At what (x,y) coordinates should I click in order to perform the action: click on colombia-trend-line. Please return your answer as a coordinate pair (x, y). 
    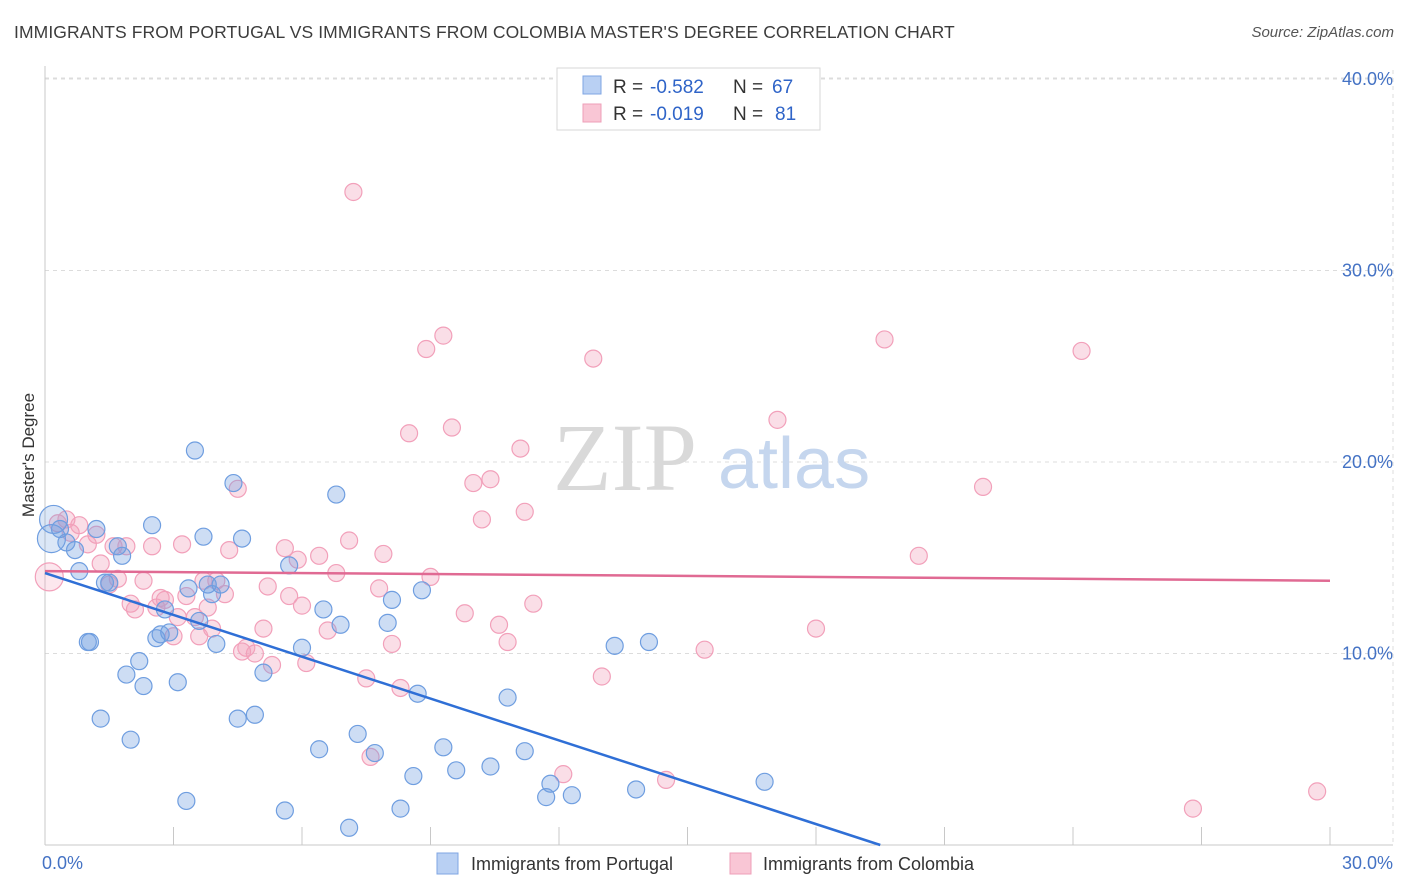
    Looking at the image, I should click on (687, 575).